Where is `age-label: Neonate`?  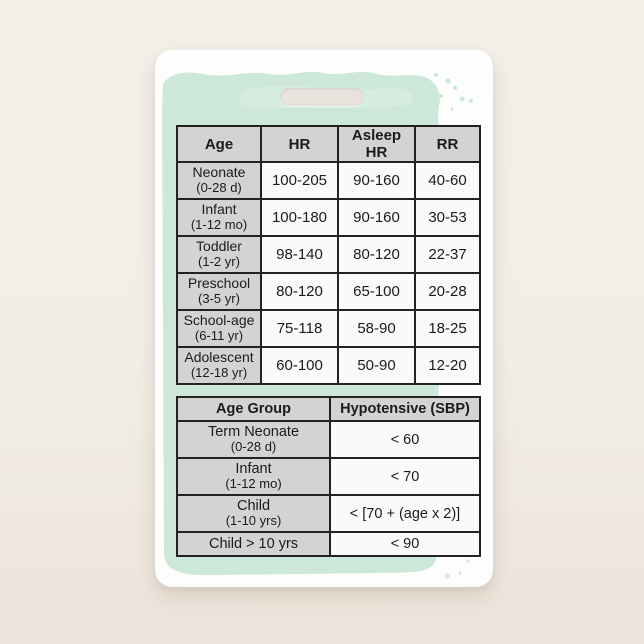
age-label: Neonate is located at coordinates (219, 172).